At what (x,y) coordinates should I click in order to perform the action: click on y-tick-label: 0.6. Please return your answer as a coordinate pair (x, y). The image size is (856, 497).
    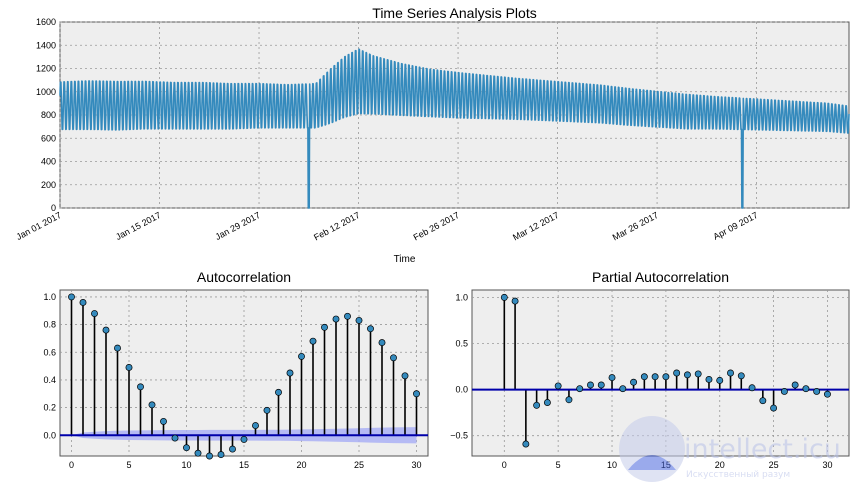
    Looking at the image, I should click on (49, 352).